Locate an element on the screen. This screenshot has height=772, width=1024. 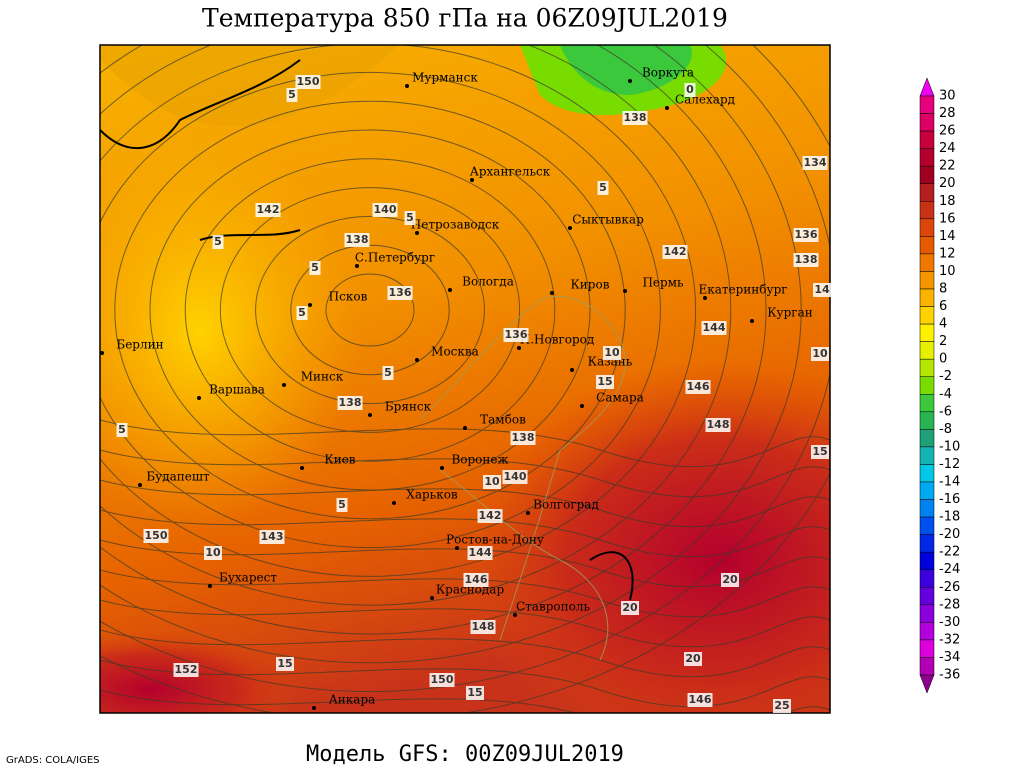
borders is located at coordinates (522, 478).